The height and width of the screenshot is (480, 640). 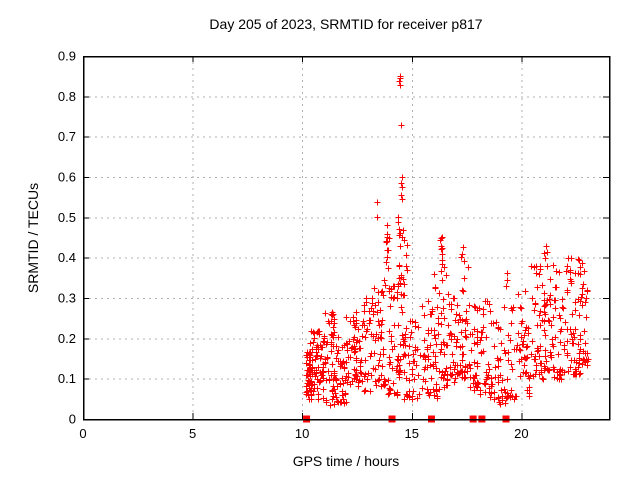 What do you see at coordinates (67, 257) in the screenshot?
I see `y-tick-label: 0.4` at bounding box center [67, 257].